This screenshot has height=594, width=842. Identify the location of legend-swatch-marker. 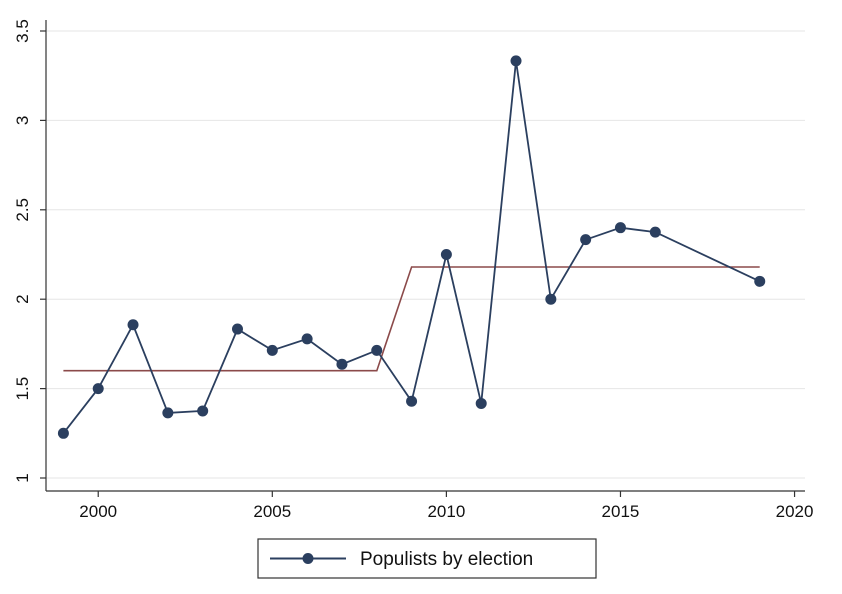
(308, 558).